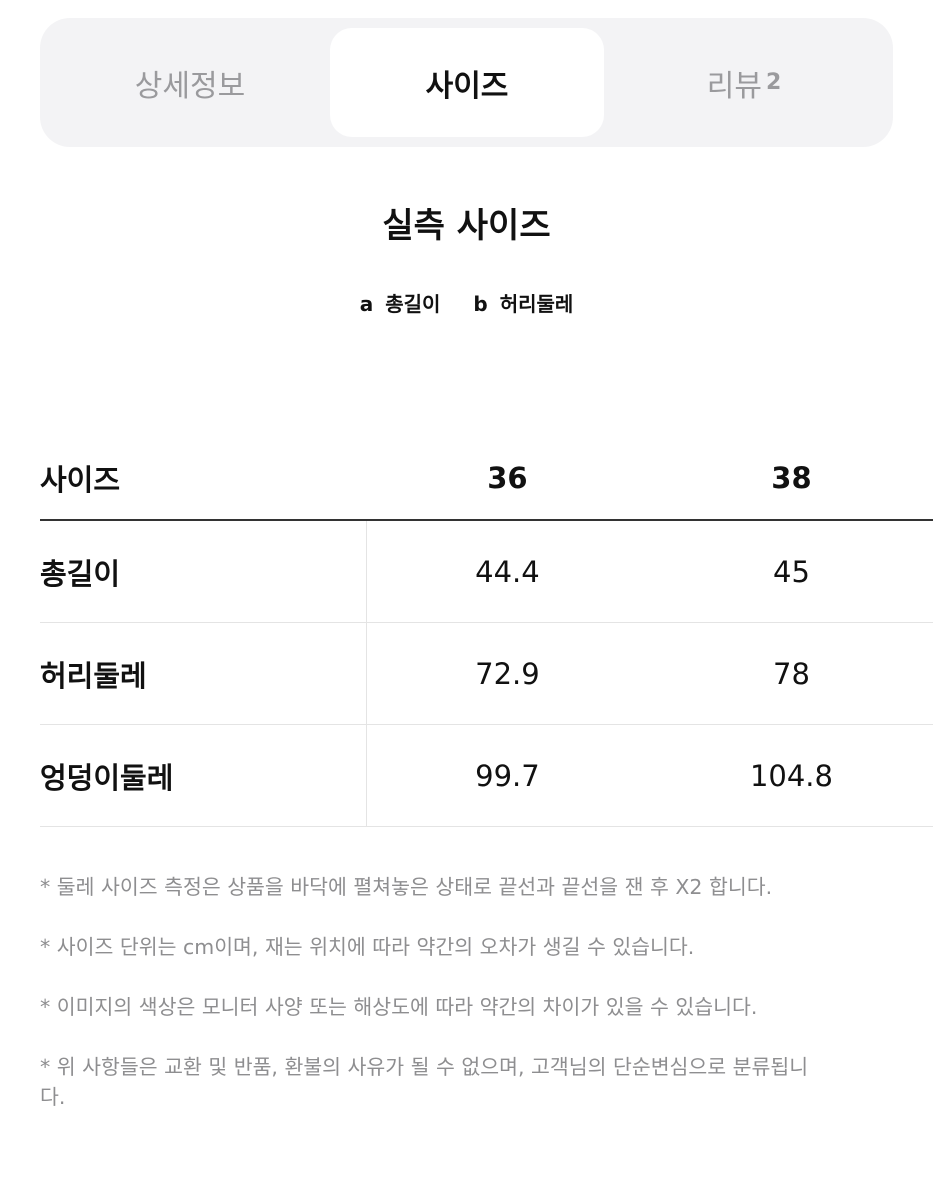 This screenshot has width=933, height=1200. Describe the element at coordinates (93, 675) in the screenshot. I see `row-label: 허리둘레` at that location.